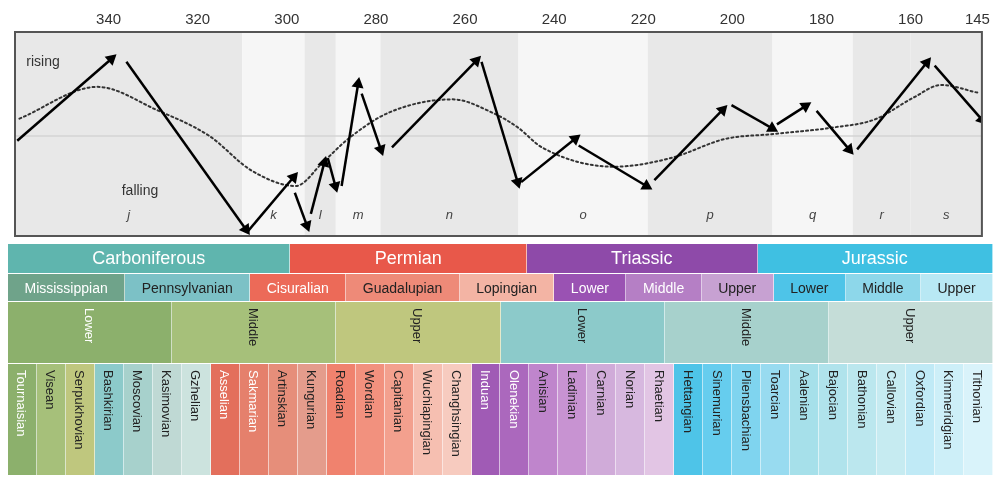  Describe the element at coordinates (709, 215) in the screenshot. I see `band-label: p` at that location.